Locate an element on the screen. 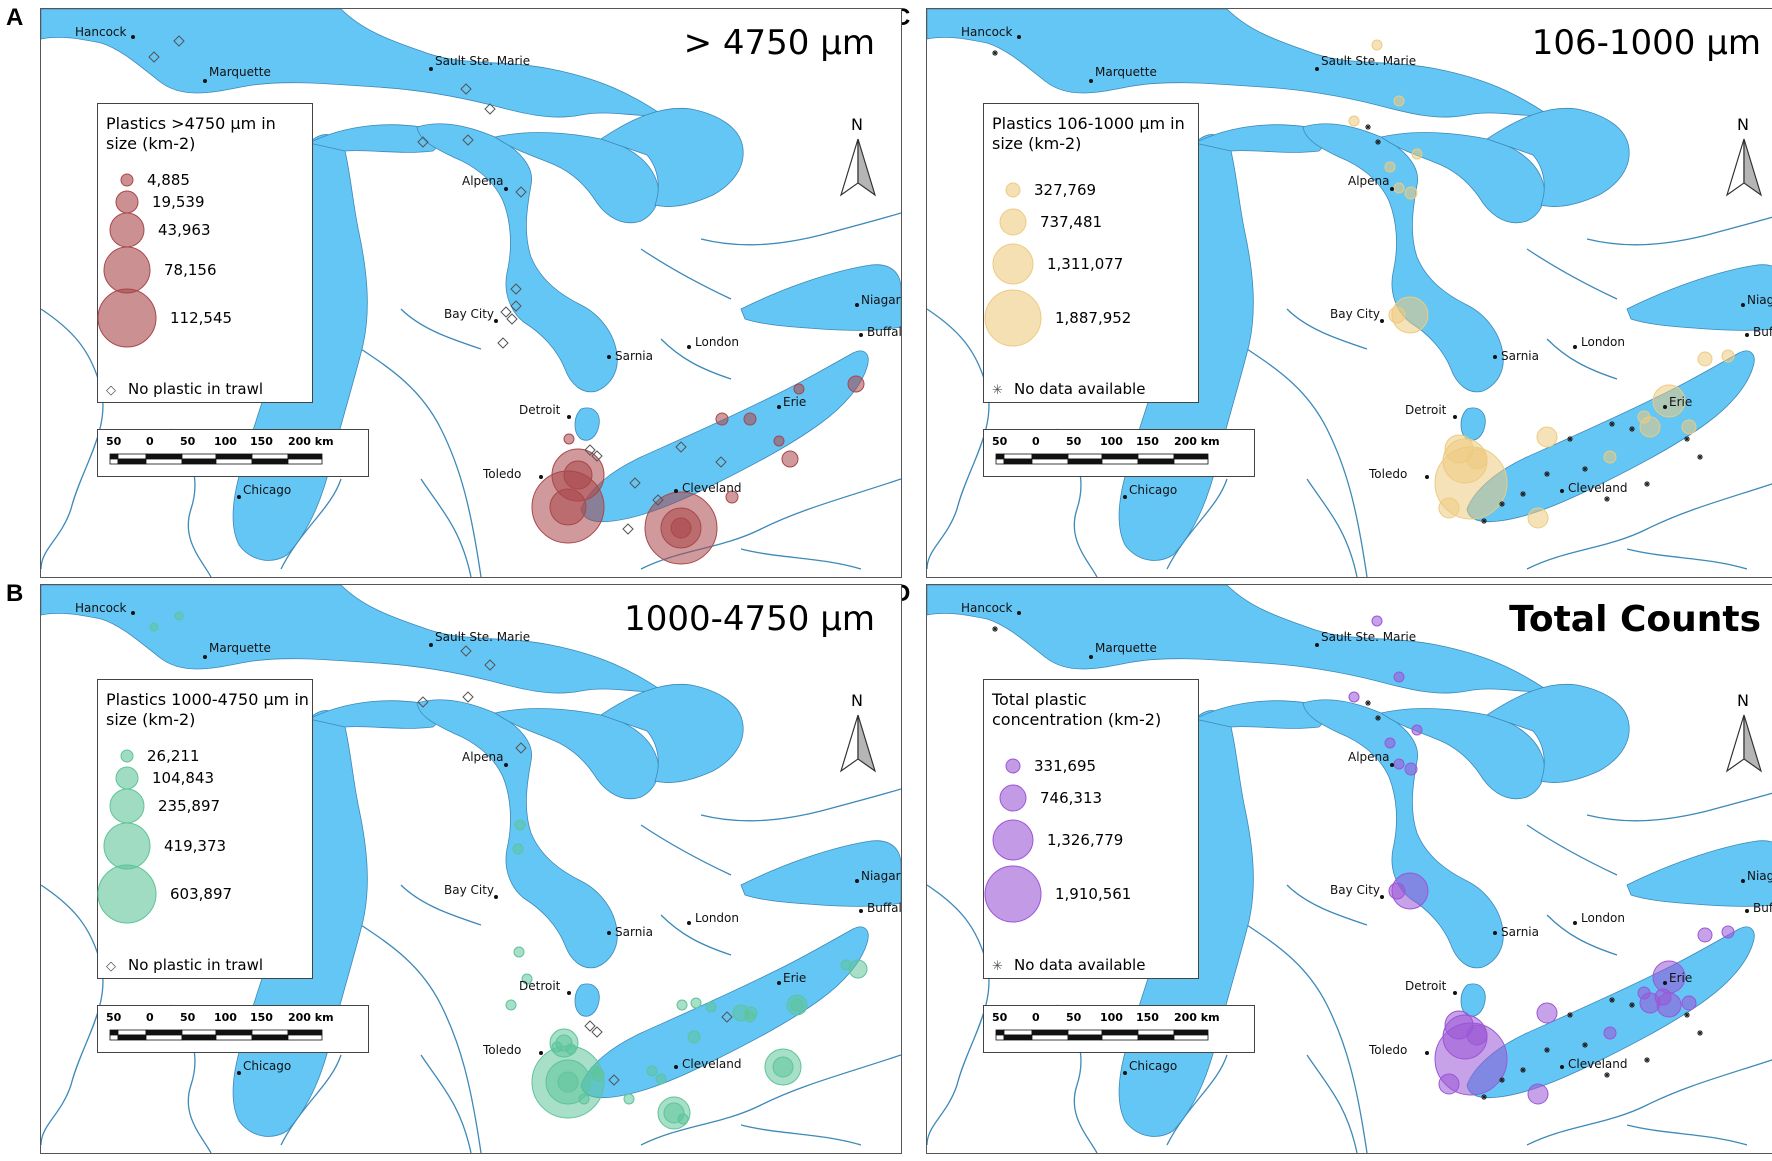 The height and width of the screenshot is (1161, 1772). panel-title: > 4750 μm is located at coordinates (779, 43).